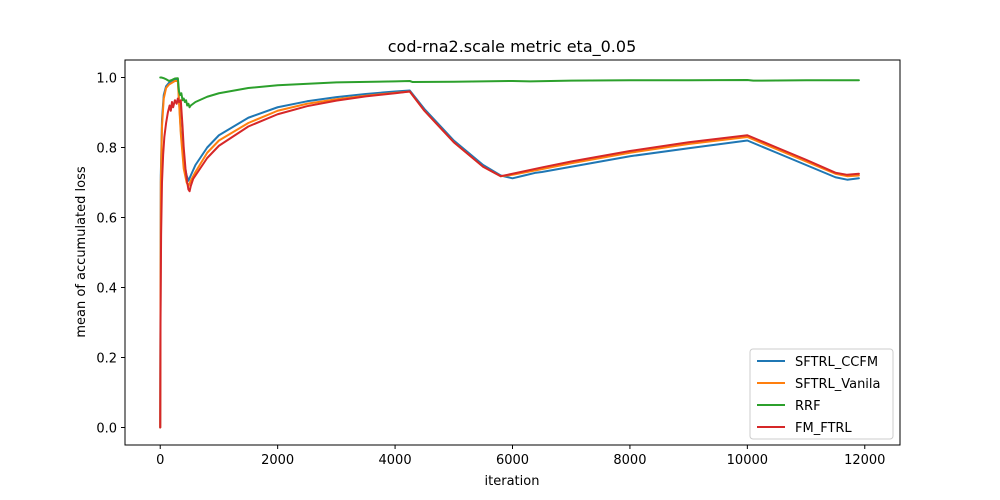 This screenshot has width=1000, height=500. I want to click on y-tick-label: 0.0, so click(106, 429).